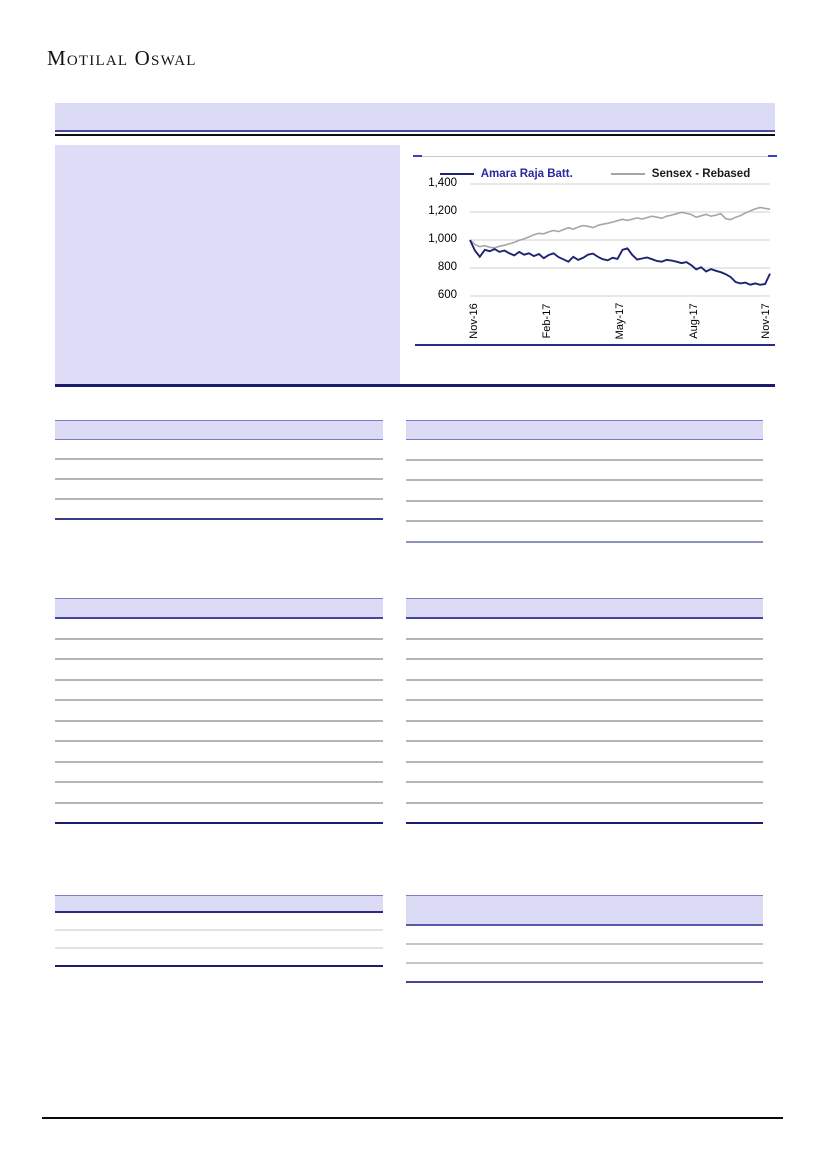  I want to click on x-axis-tick: Nov-16, so click(473, 321).